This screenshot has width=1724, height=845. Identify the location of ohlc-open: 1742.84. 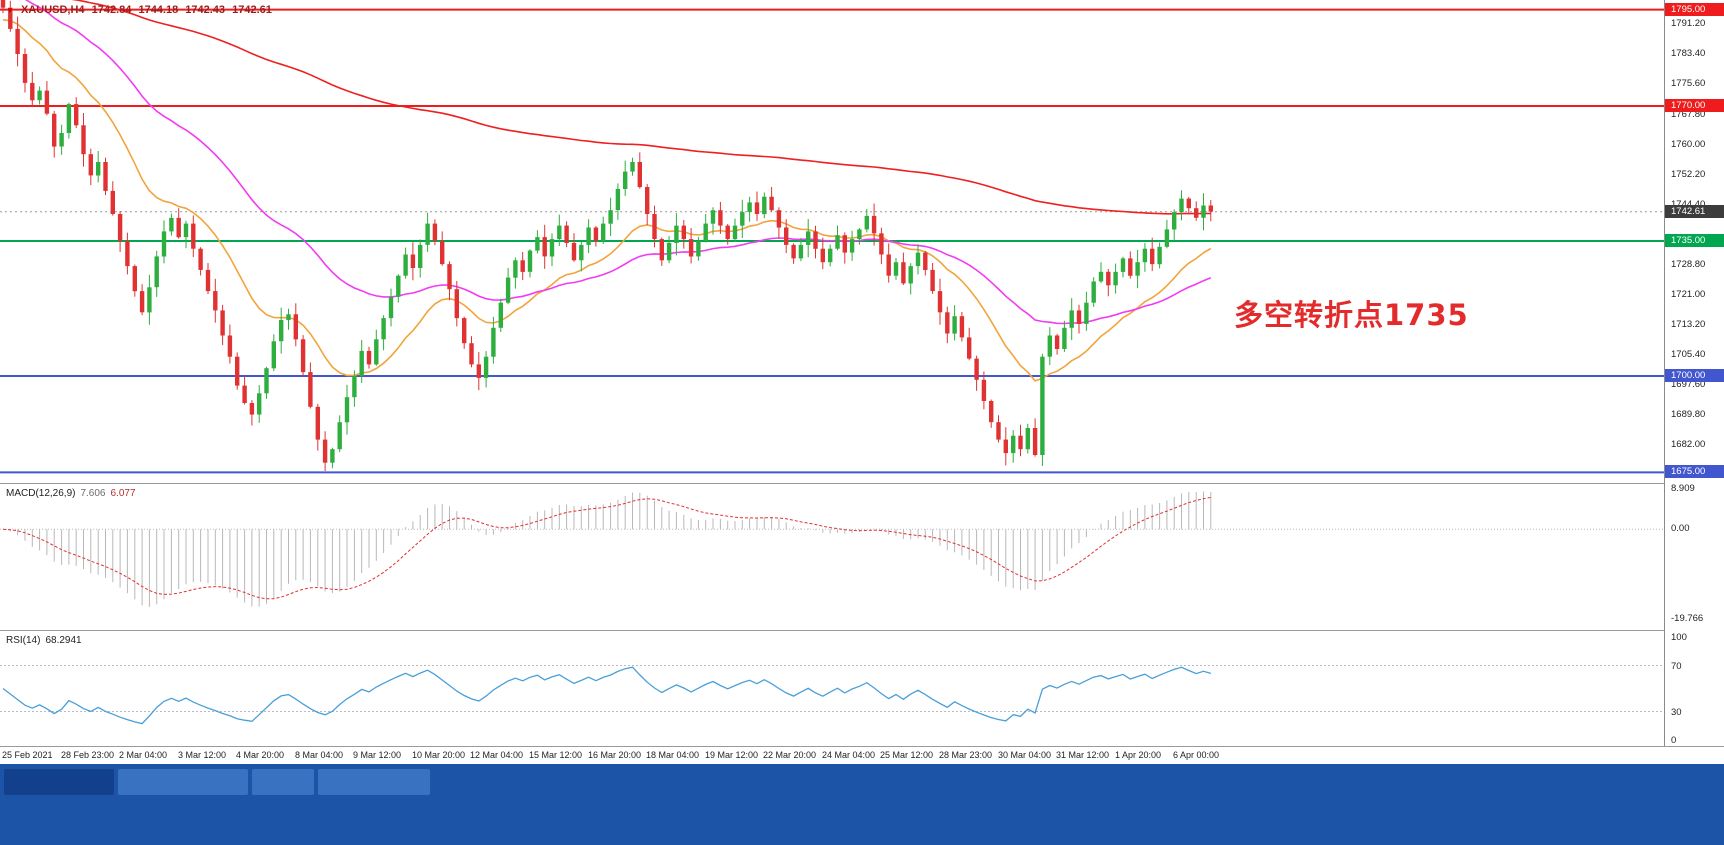
(111, 10).